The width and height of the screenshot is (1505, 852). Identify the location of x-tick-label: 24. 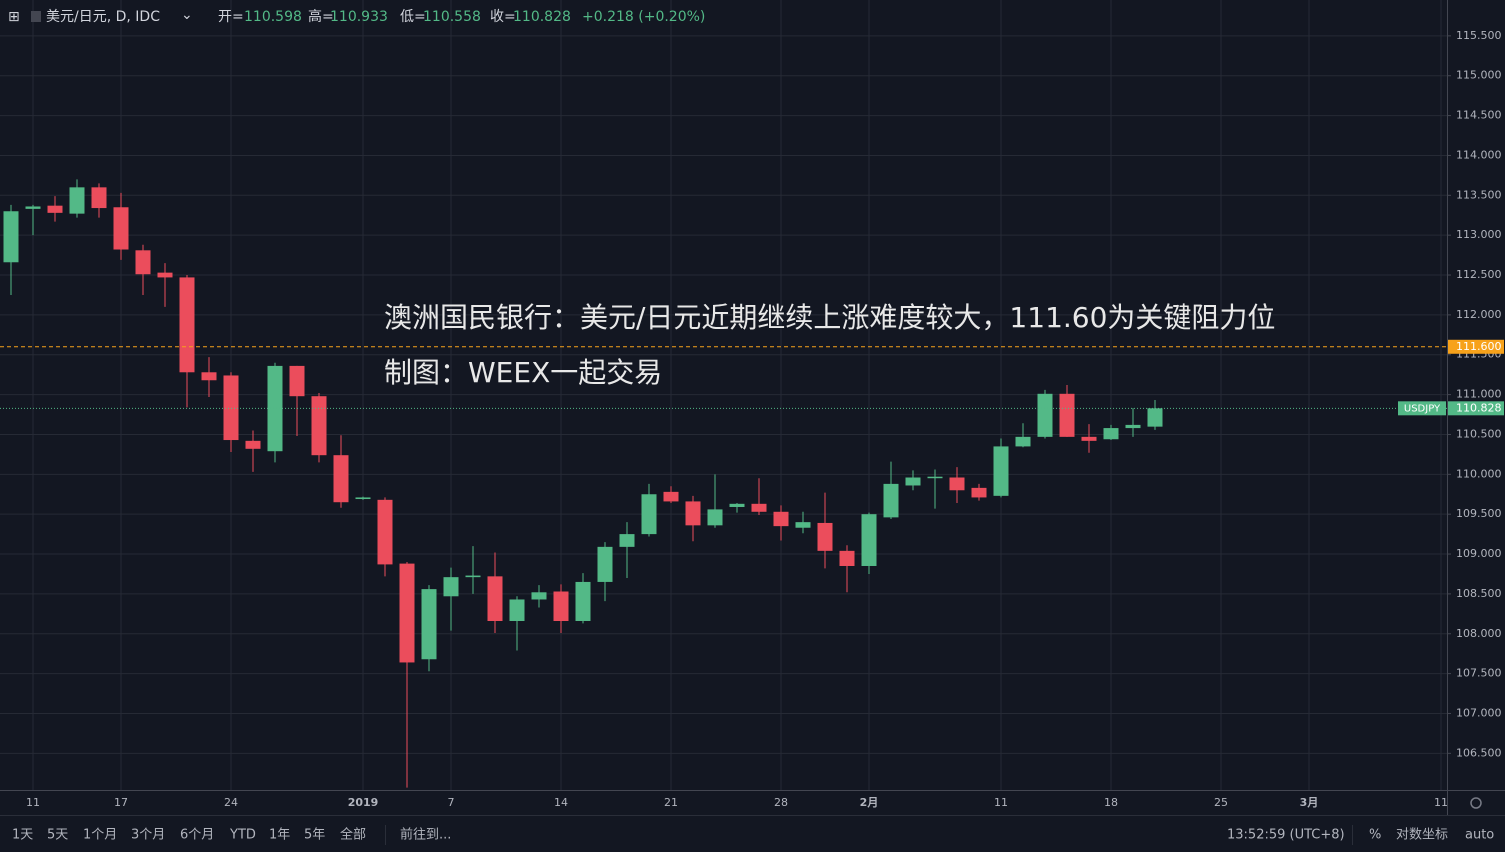
(231, 802).